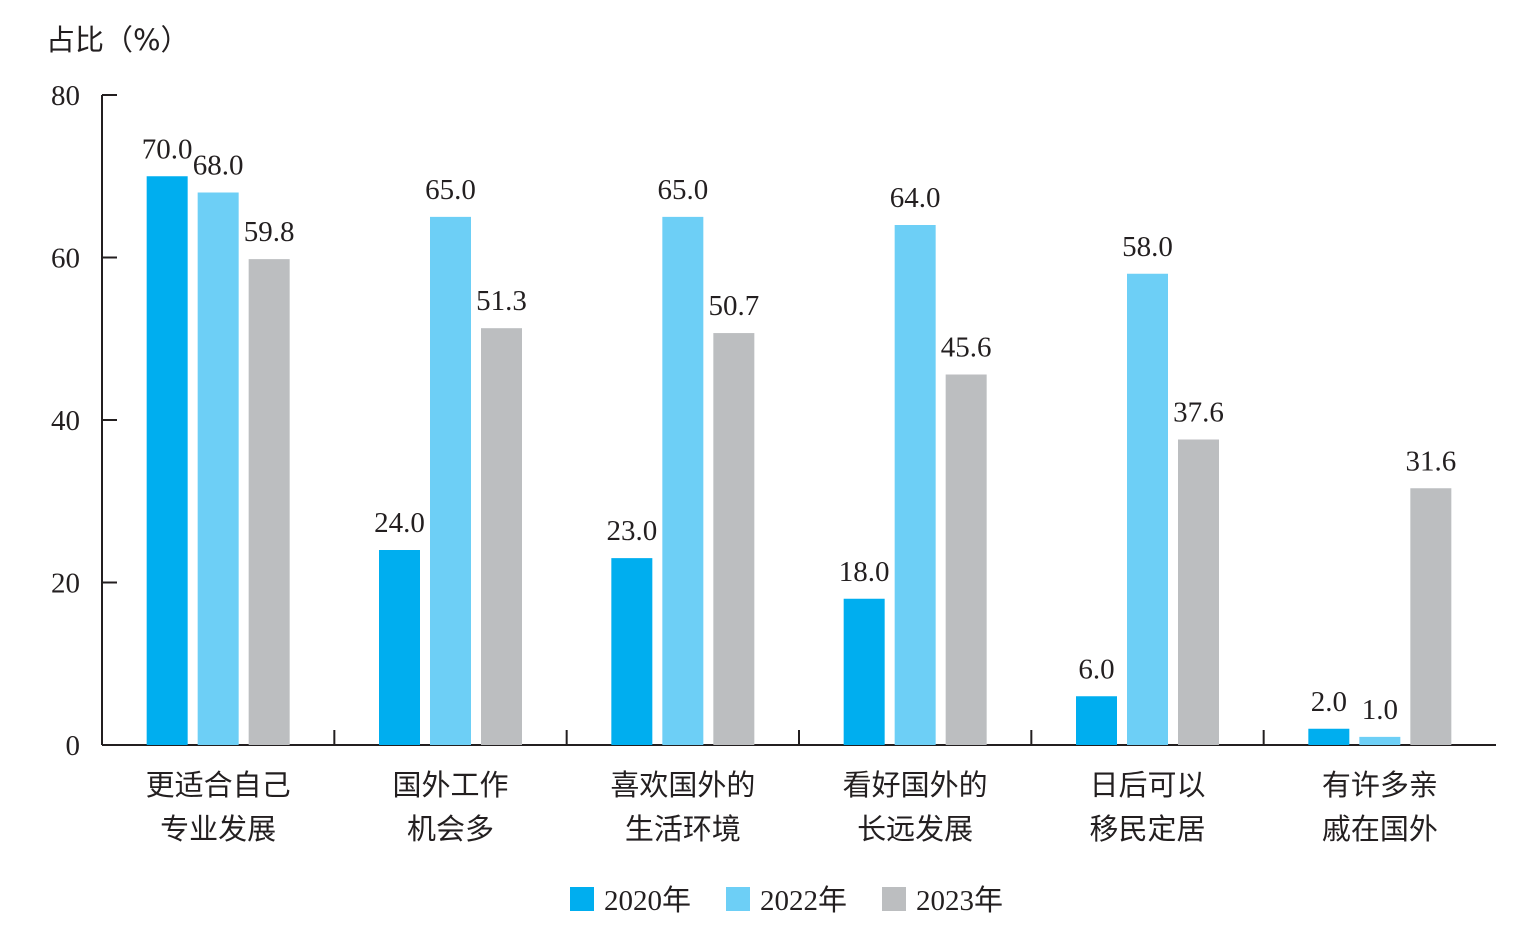  I want to click on category-label: 有许多亲, so click(1380, 785).